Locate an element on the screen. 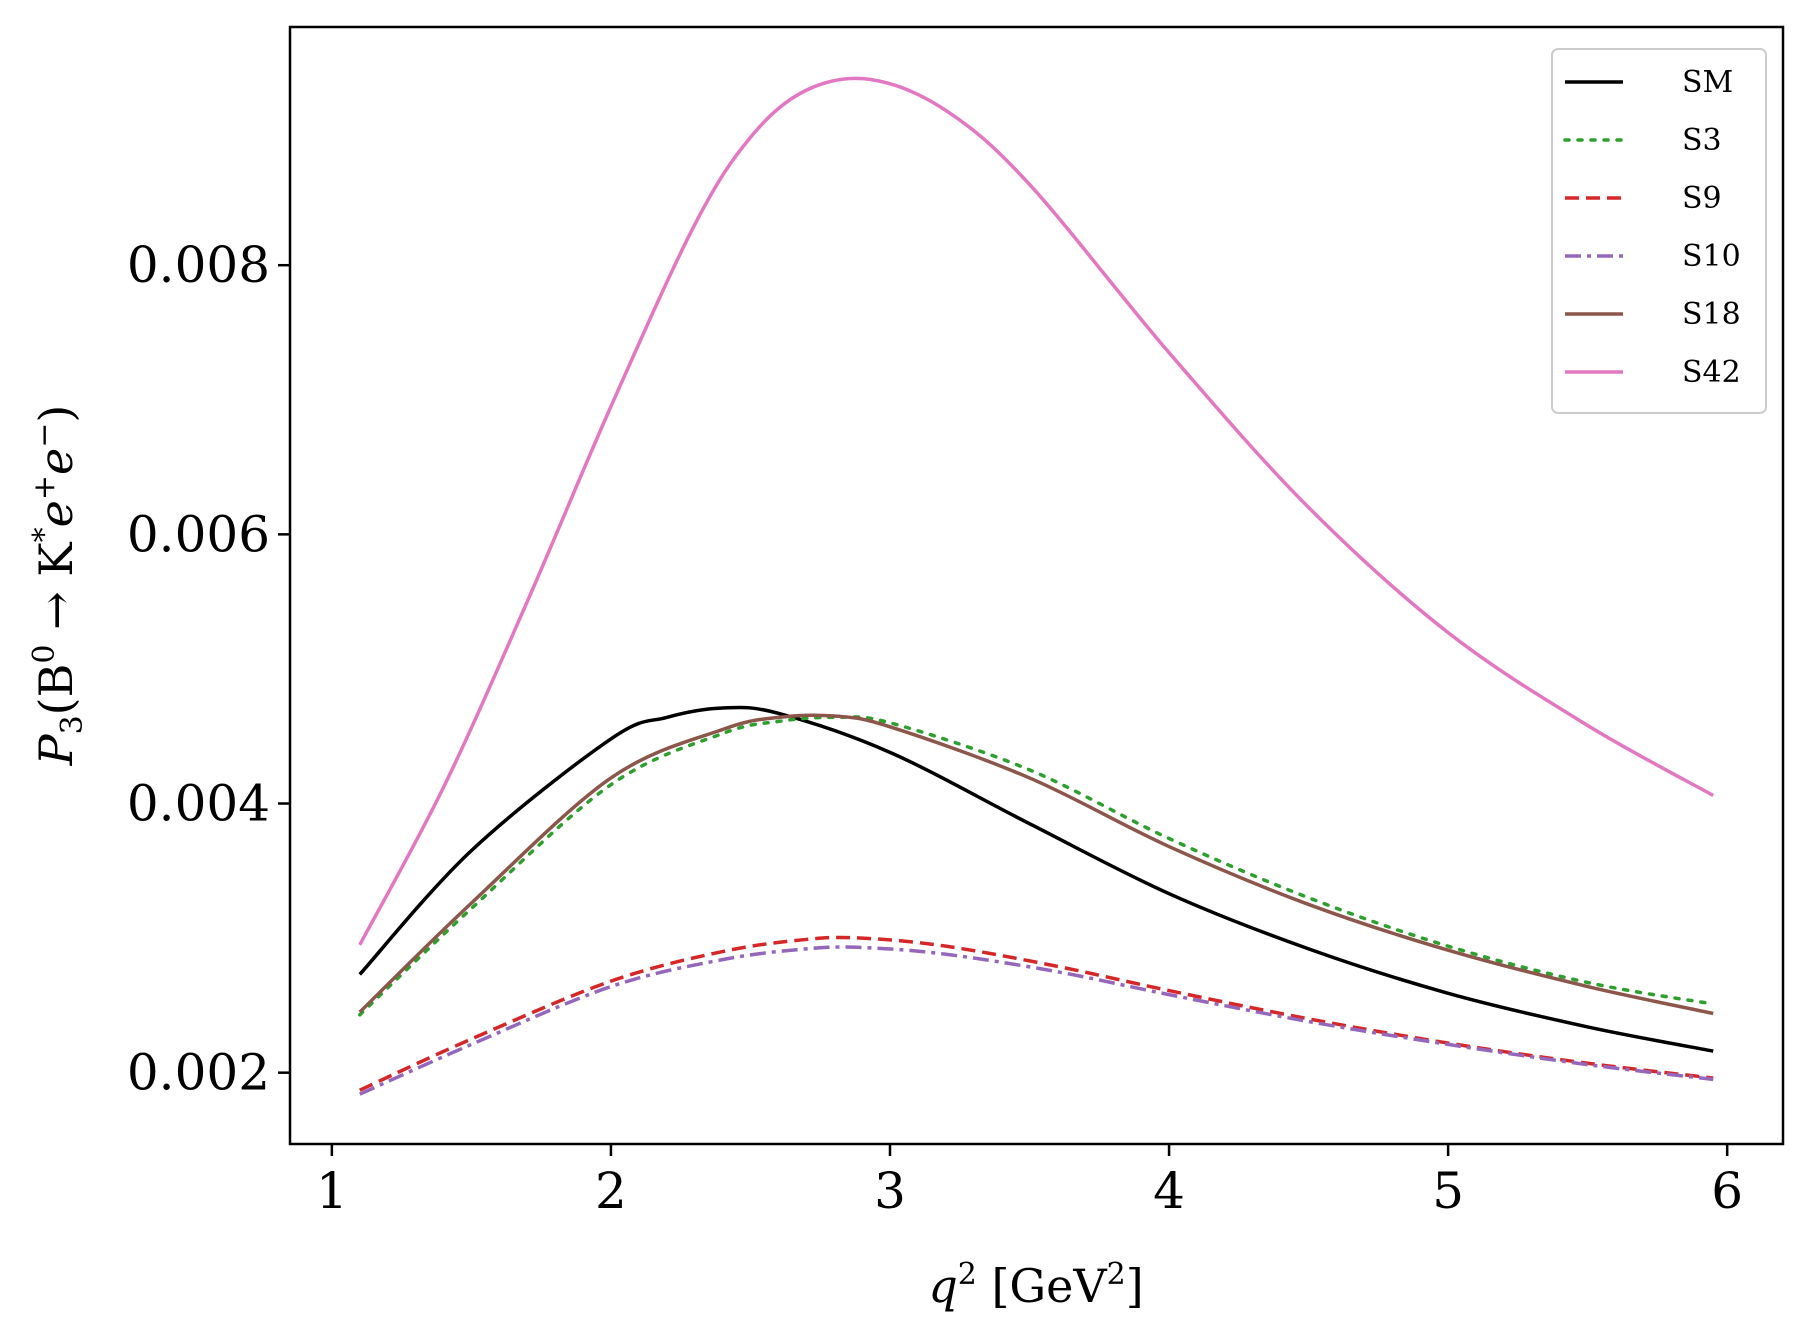 Image resolution: width=1808 pixels, height=1339 pixels. y-axis-title: P3(B0 → K*e+e−) is located at coordinates (58, 586).